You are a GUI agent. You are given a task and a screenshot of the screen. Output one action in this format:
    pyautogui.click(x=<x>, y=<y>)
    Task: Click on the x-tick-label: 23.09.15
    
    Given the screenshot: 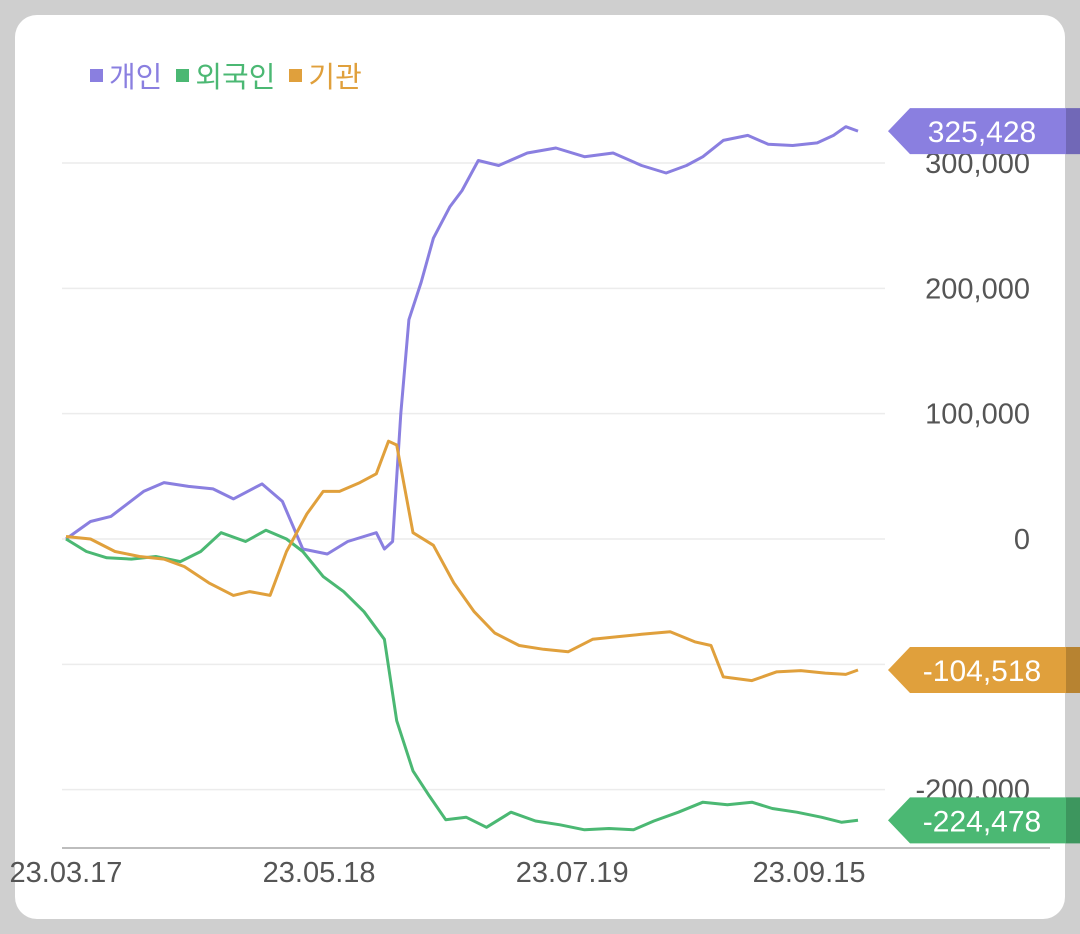 What is the action you would take?
    pyautogui.click(x=809, y=873)
    